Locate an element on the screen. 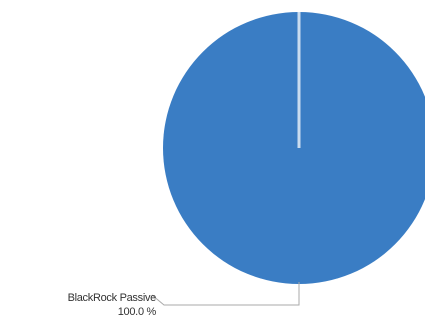 This screenshot has height=329, width=425. slice-label-value: 100.0 % is located at coordinates (137, 312).